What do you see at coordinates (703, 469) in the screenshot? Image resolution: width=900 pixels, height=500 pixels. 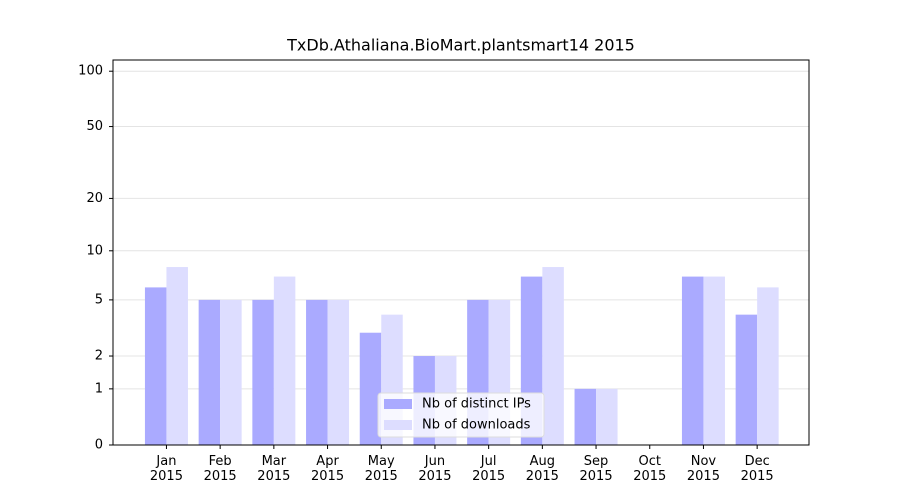 I see `x-tick-label: Nov 2015` at bounding box center [703, 469].